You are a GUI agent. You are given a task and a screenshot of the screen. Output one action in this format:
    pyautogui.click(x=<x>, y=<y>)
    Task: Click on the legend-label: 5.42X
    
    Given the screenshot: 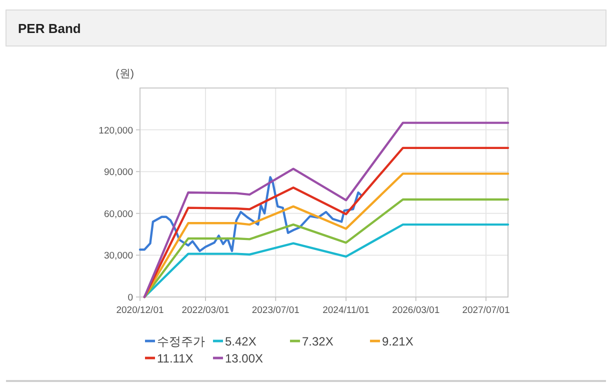 What is the action you would take?
    pyautogui.click(x=240, y=341)
    